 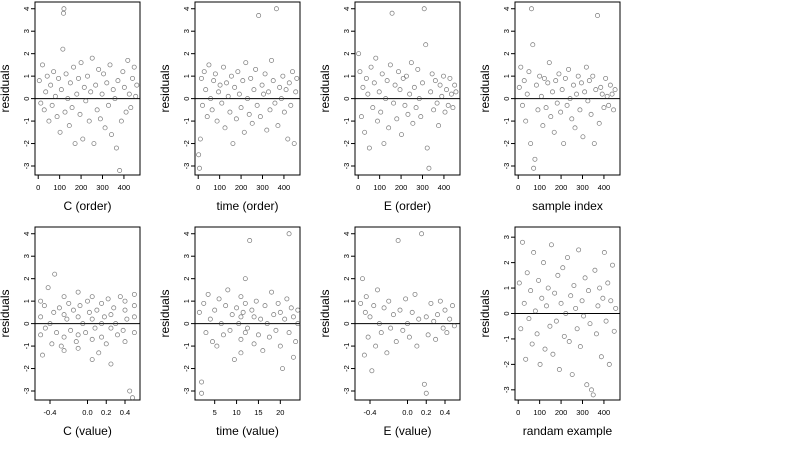 What do you see at coordinates (247, 431) in the screenshot?
I see `x-axis-label: time (value)` at bounding box center [247, 431].